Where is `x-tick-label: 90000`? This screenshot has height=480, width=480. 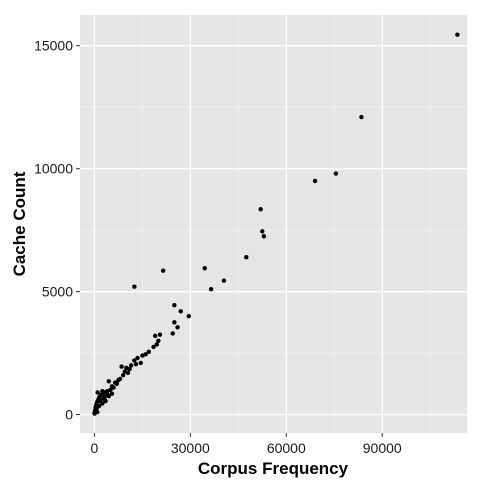 x-tick-label: 90000 is located at coordinates (382, 448).